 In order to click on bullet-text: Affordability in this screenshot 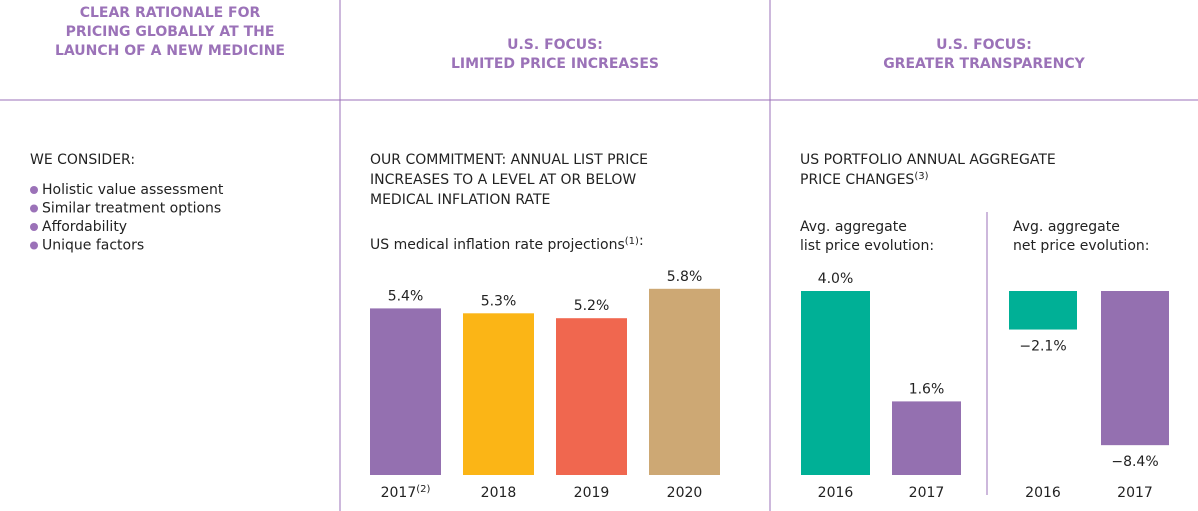, I will do `click(84, 227)`.